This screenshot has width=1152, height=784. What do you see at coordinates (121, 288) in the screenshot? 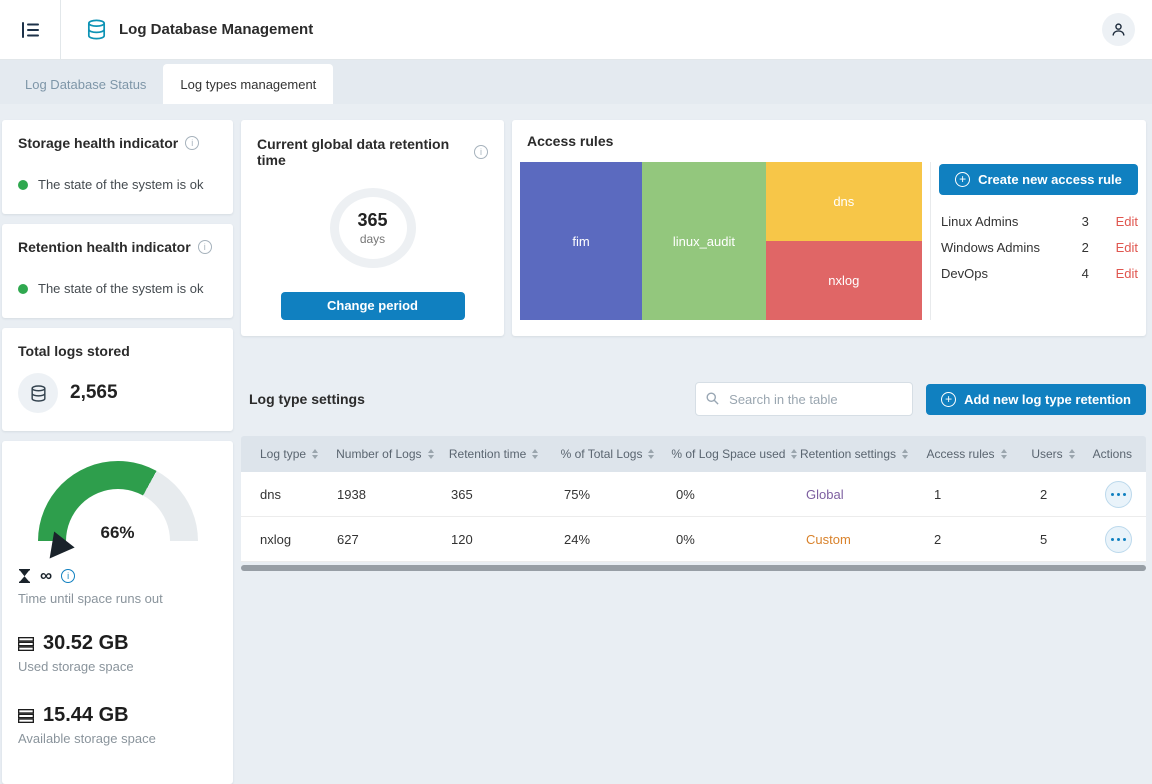
I see `retention-health-status-text: The state of the system is ok` at bounding box center [121, 288].